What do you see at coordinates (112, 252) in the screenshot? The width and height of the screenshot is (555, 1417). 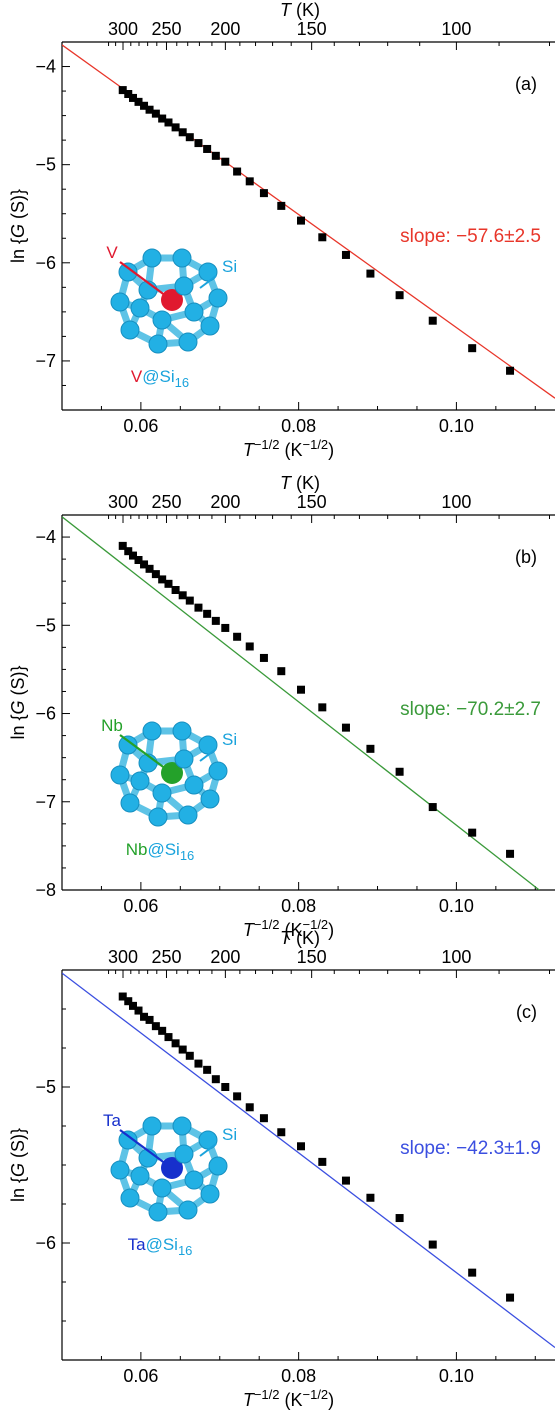 I see `dopant-label: V` at bounding box center [112, 252].